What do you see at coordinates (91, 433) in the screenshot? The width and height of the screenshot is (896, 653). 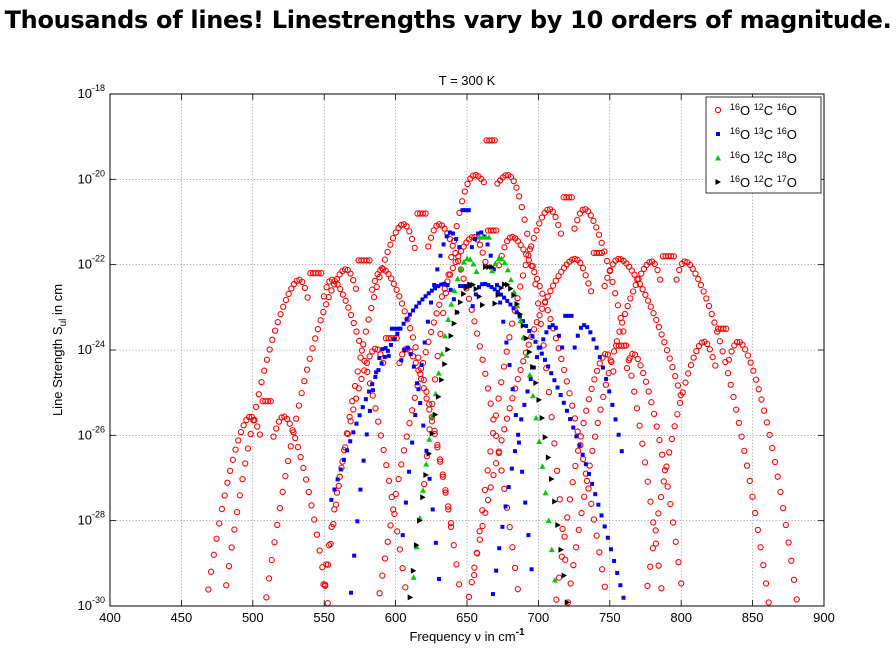 I see `y-tick-label: 10-26` at bounding box center [91, 433].